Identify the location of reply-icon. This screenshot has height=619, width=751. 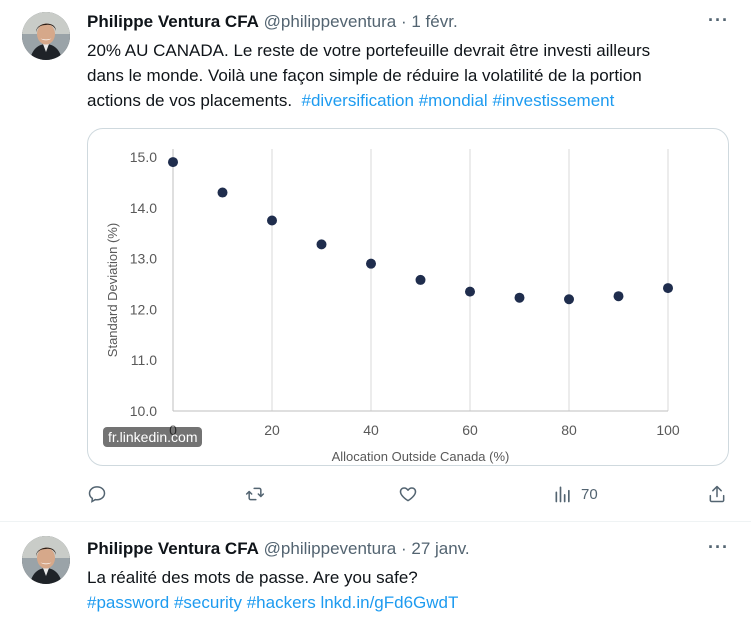
(97, 494).